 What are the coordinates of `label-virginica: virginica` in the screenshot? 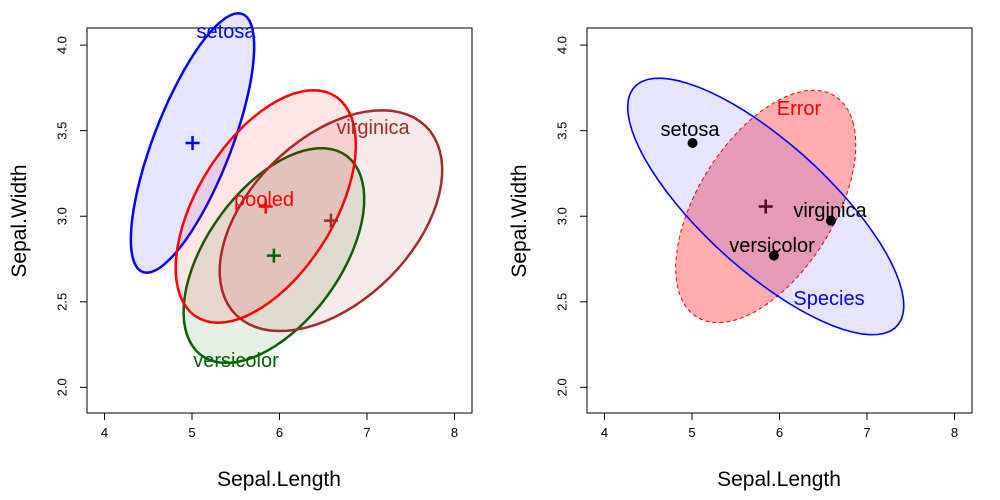 It's located at (373, 128).